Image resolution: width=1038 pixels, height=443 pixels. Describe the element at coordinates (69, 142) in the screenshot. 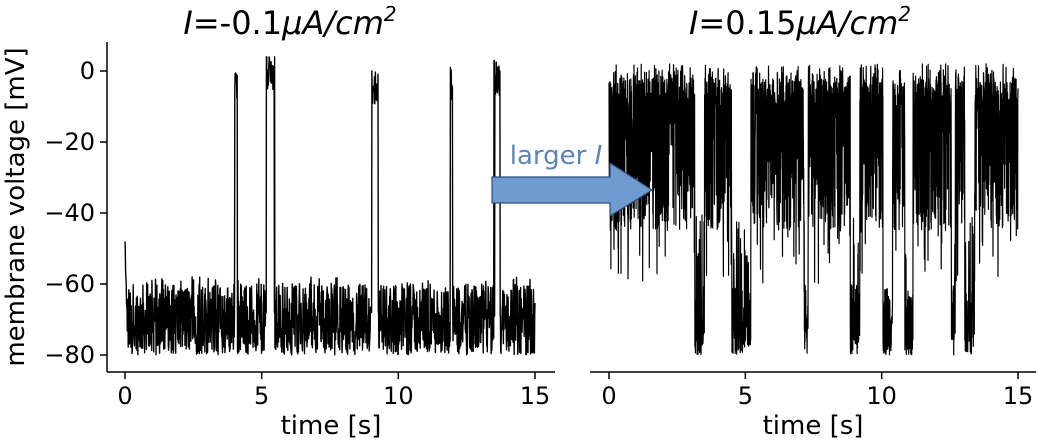

I see `y-tick-label: −20` at that location.